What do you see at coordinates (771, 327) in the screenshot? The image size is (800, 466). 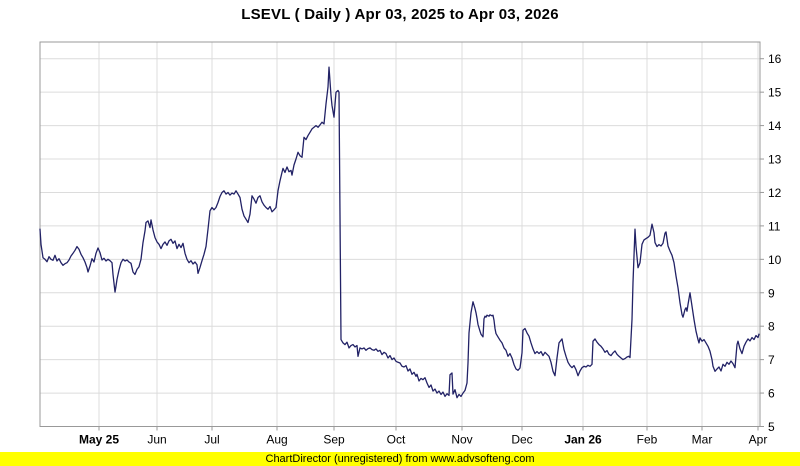 I see `y-axis-label: 8` at bounding box center [771, 327].